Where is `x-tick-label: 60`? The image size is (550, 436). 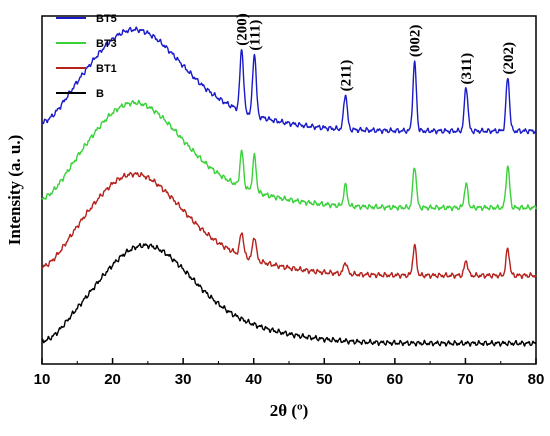
x-tick-label: 60 is located at coordinates (395, 379).